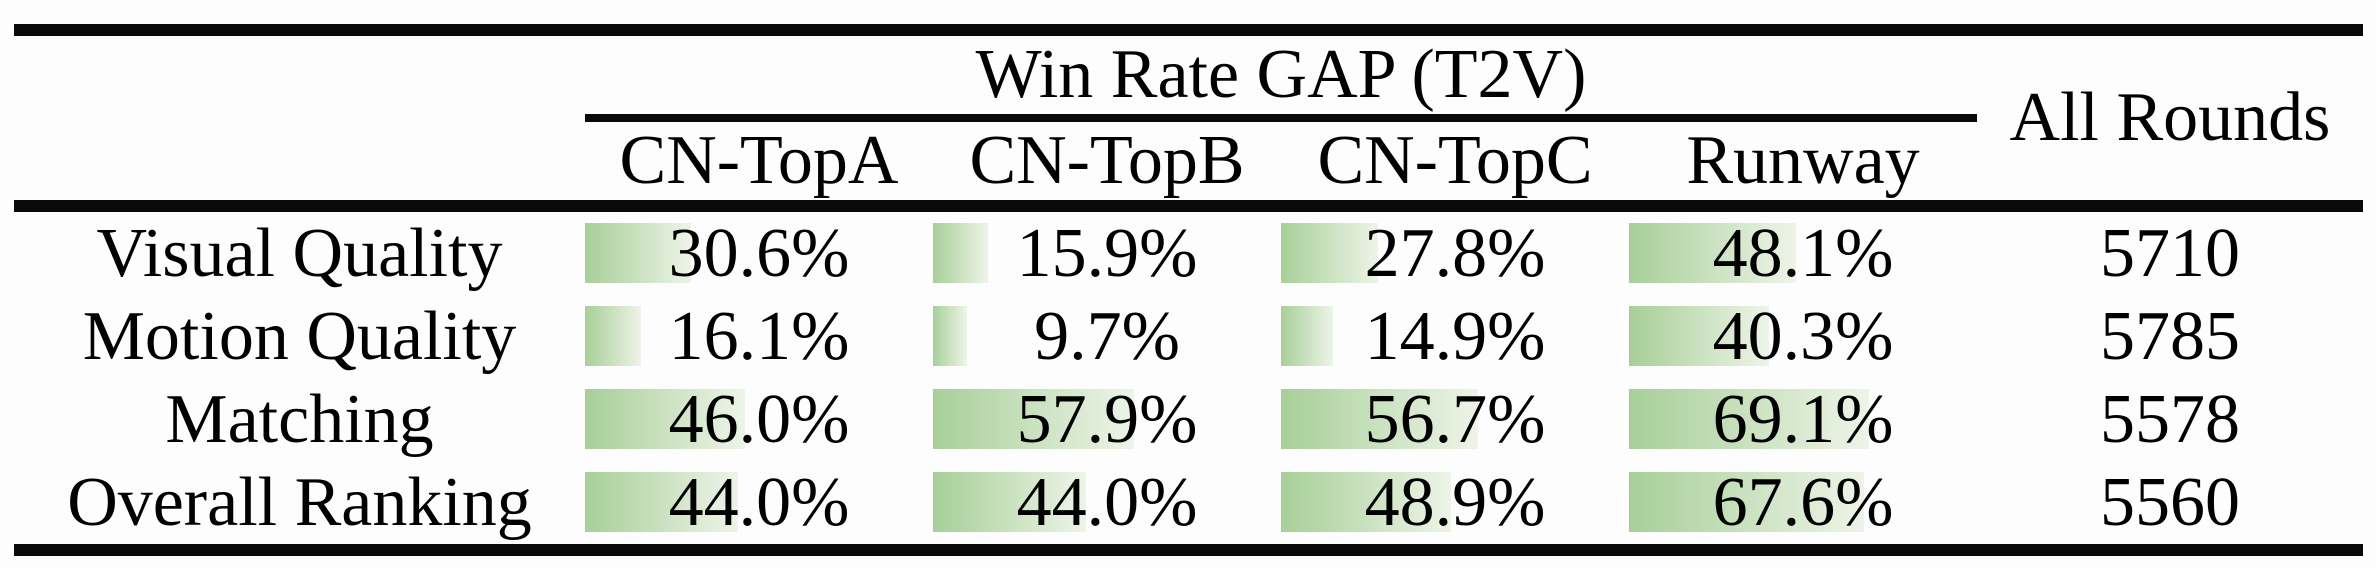 The width and height of the screenshot is (2376, 568). What do you see at coordinates (299, 336) in the screenshot?
I see `row-label: Motion Quality` at bounding box center [299, 336].